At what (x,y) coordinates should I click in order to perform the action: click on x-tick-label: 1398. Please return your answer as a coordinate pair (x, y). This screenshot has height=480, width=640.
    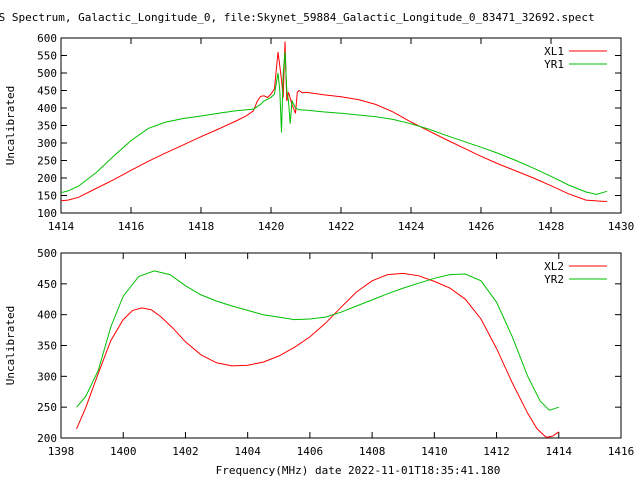
    Looking at the image, I should click on (61, 451).